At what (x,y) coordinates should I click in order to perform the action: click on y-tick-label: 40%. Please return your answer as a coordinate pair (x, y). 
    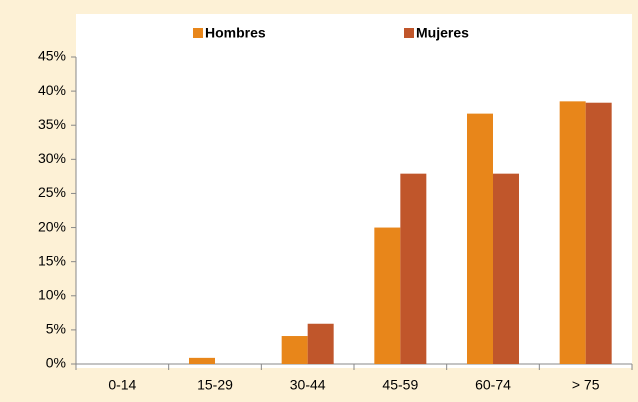
    Looking at the image, I should click on (52, 90).